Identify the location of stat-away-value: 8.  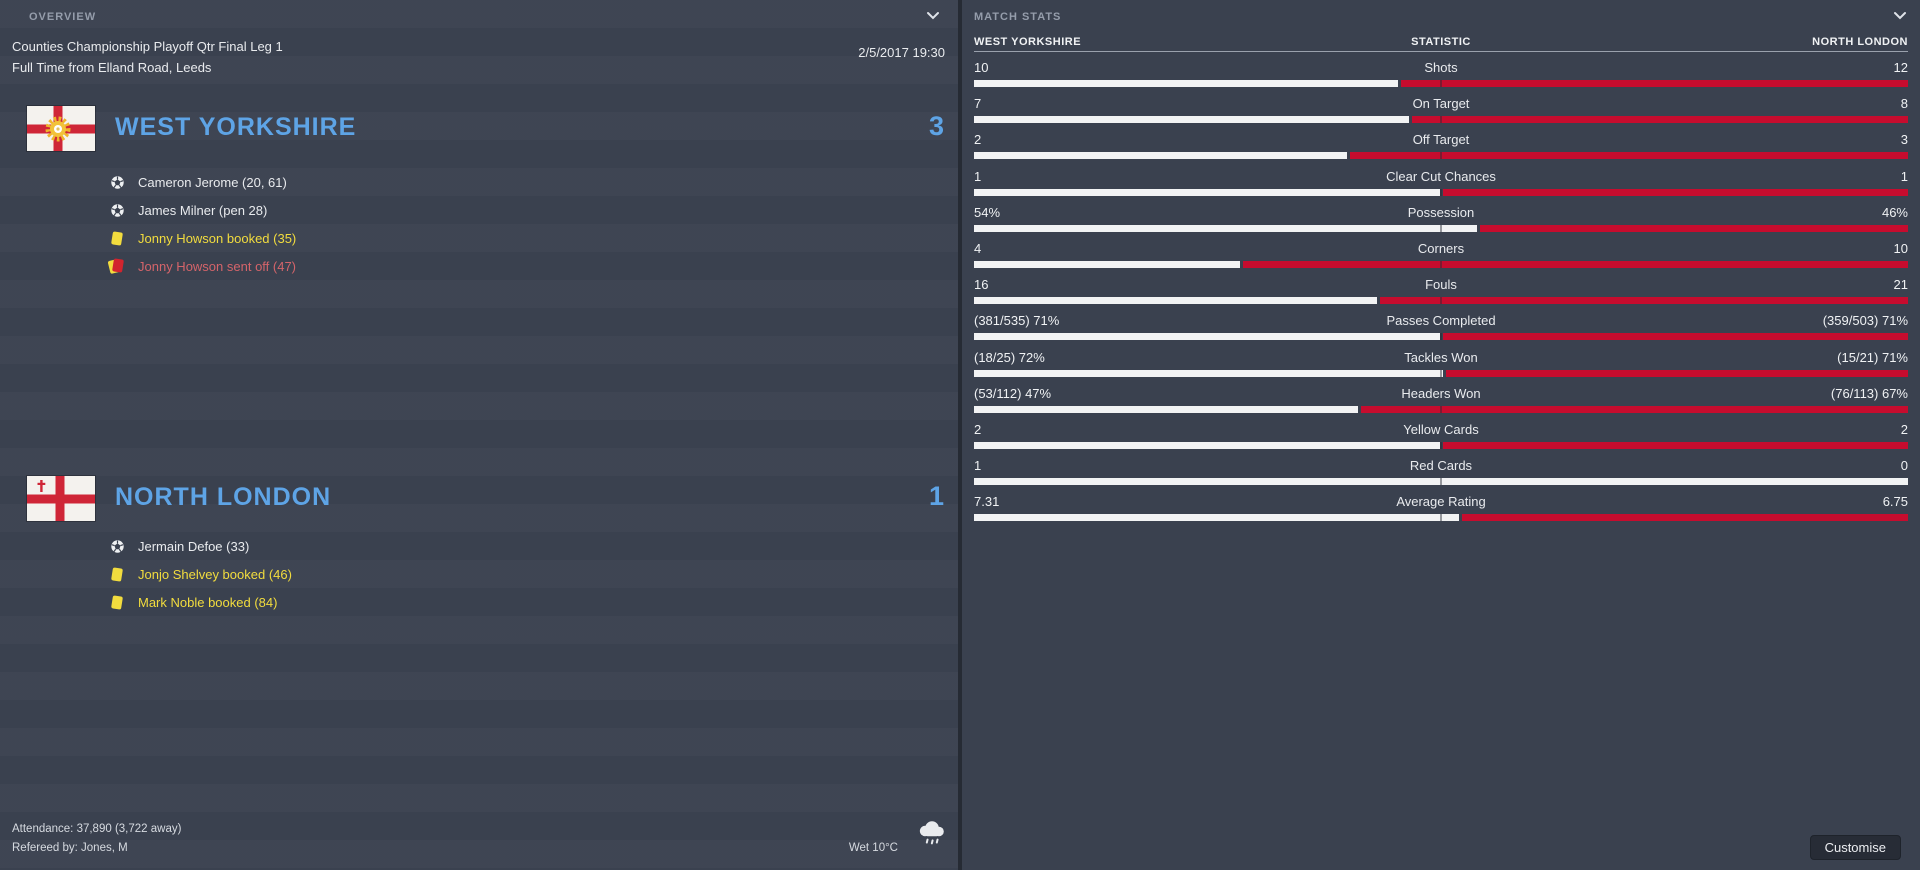
(1904, 104).